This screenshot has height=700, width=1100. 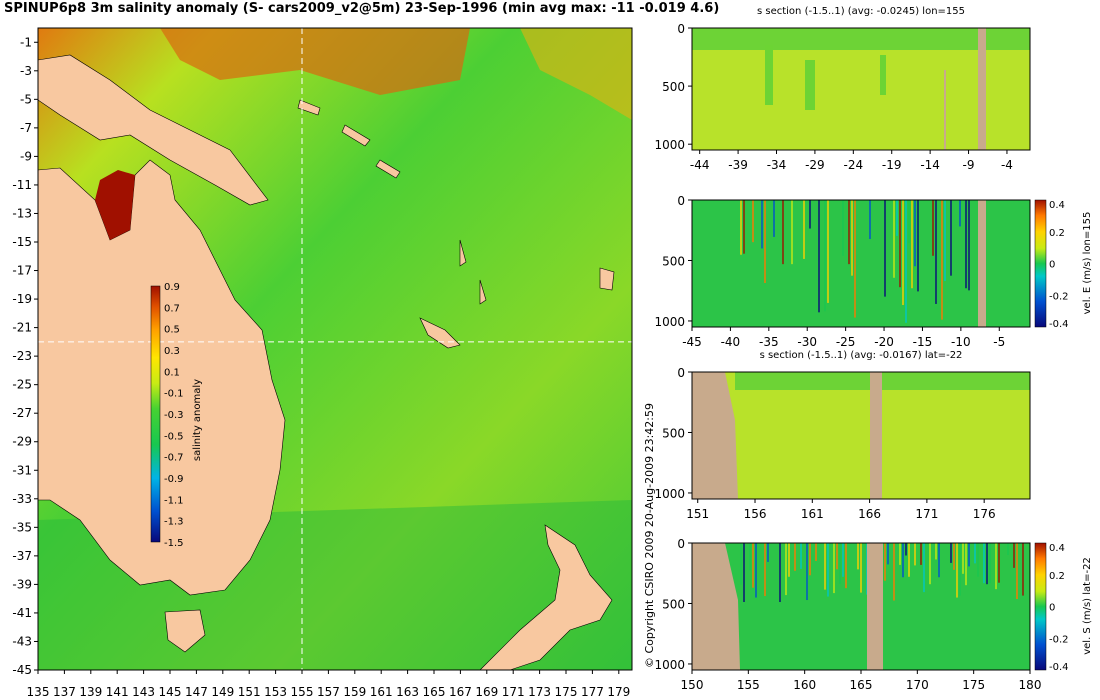 What do you see at coordinates (22, 356) in the screenshot?
I see `map-ytick-label: -23` at bounding box center [22, 356].